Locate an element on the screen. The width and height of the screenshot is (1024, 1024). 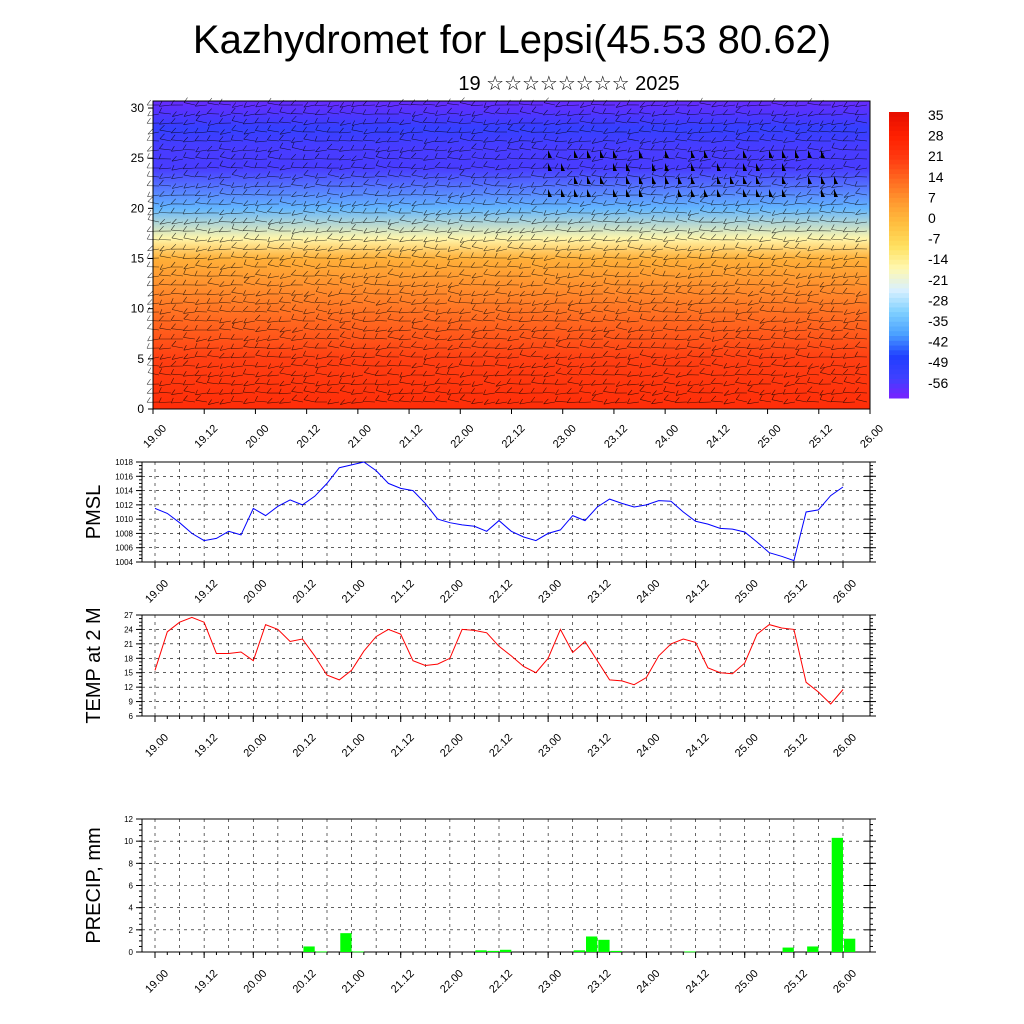
y-tick-label: 25 is located at coordinates (138, 158).